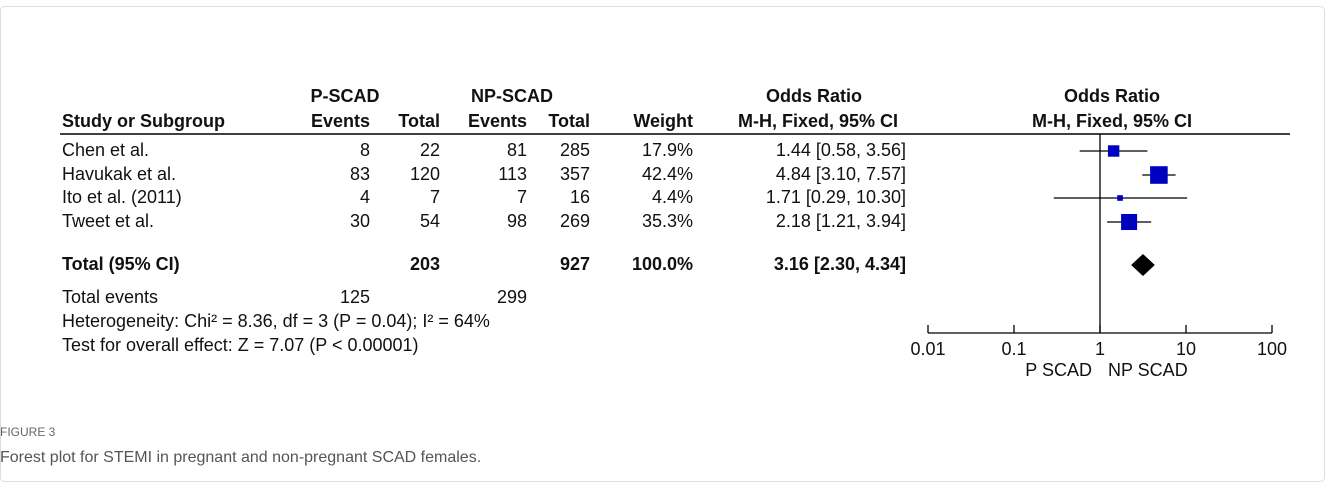  What do you see at coordinates (344, 96) in the screenshot?
I see `group-header: P-SCAD` at bounding box center [344, 96].